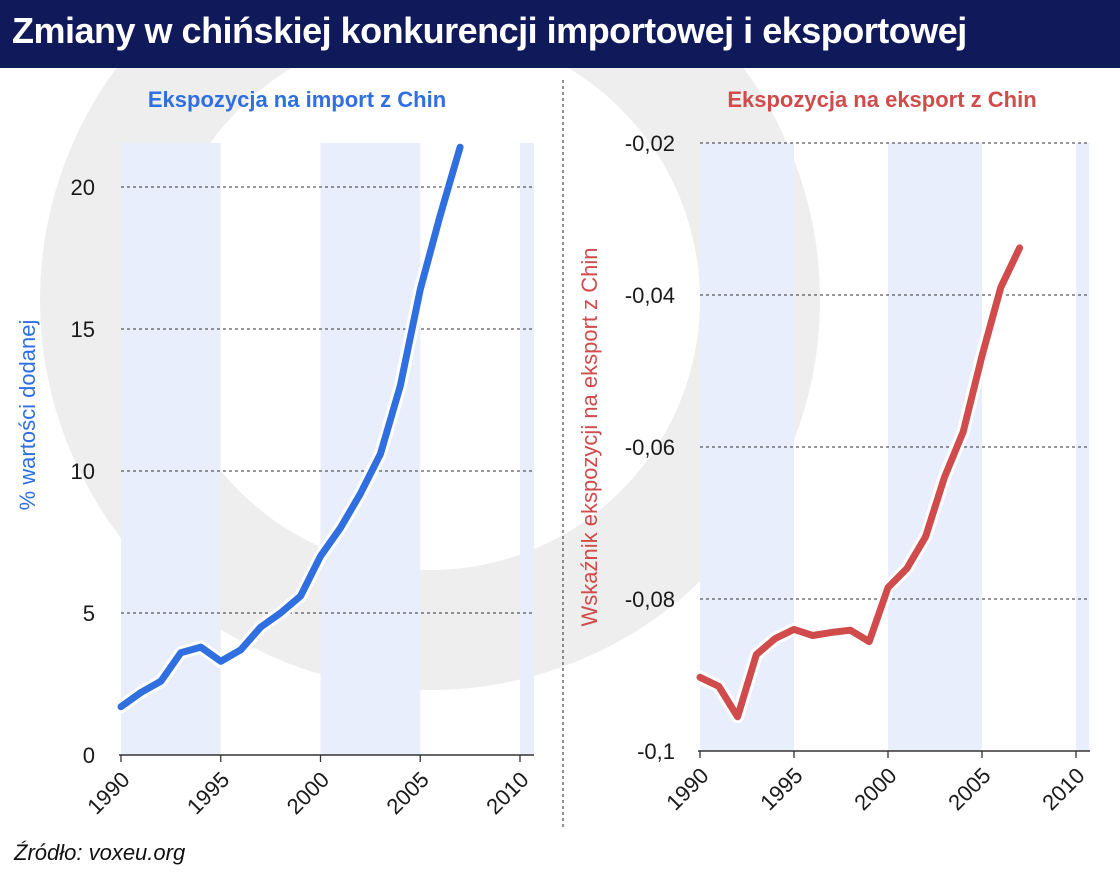 This screenshot has width=1120, height=883. What do you see at coordinates (650, 447) in the screenshot?
I see `y-tick-label-export-2: -0,06` at bounding box center [650, 447].